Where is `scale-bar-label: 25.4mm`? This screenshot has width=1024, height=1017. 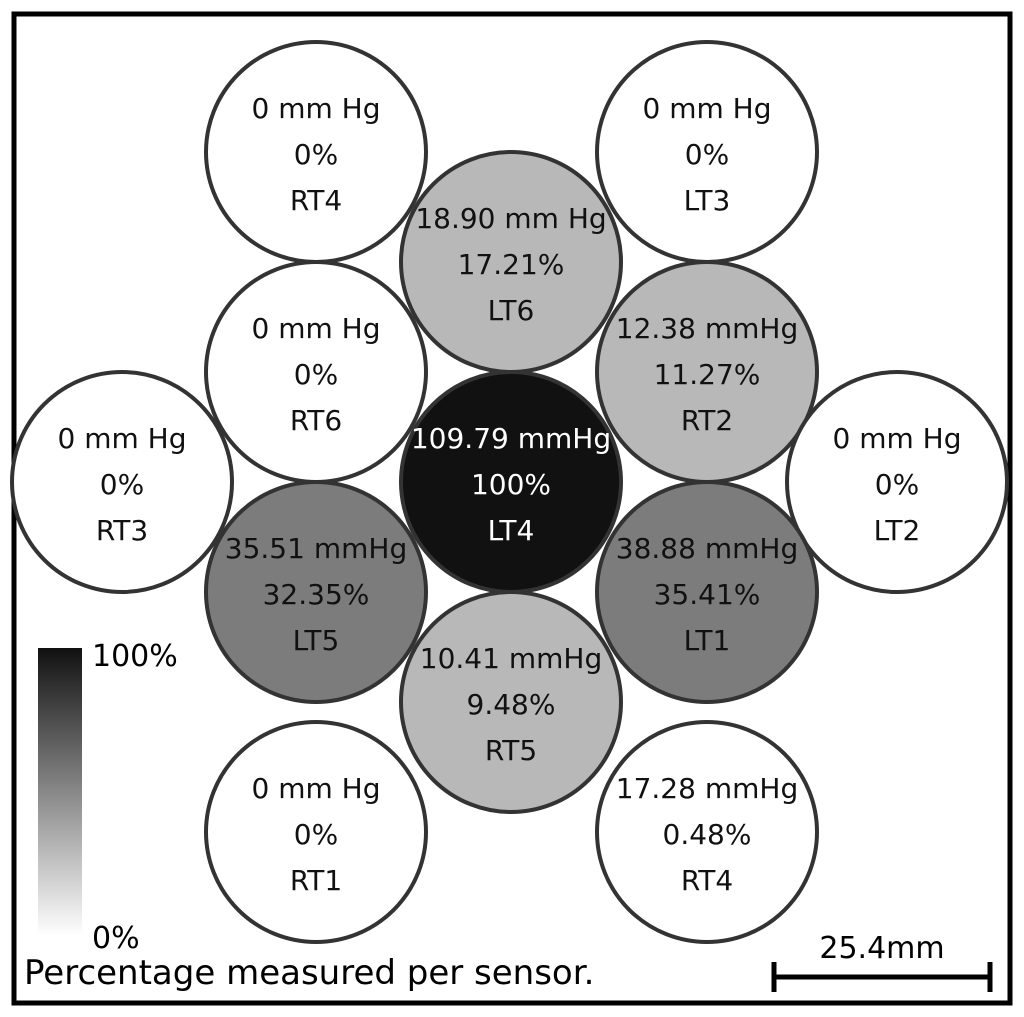 scale-bar-label: 25.4mm is located at coordinates (881, 948).